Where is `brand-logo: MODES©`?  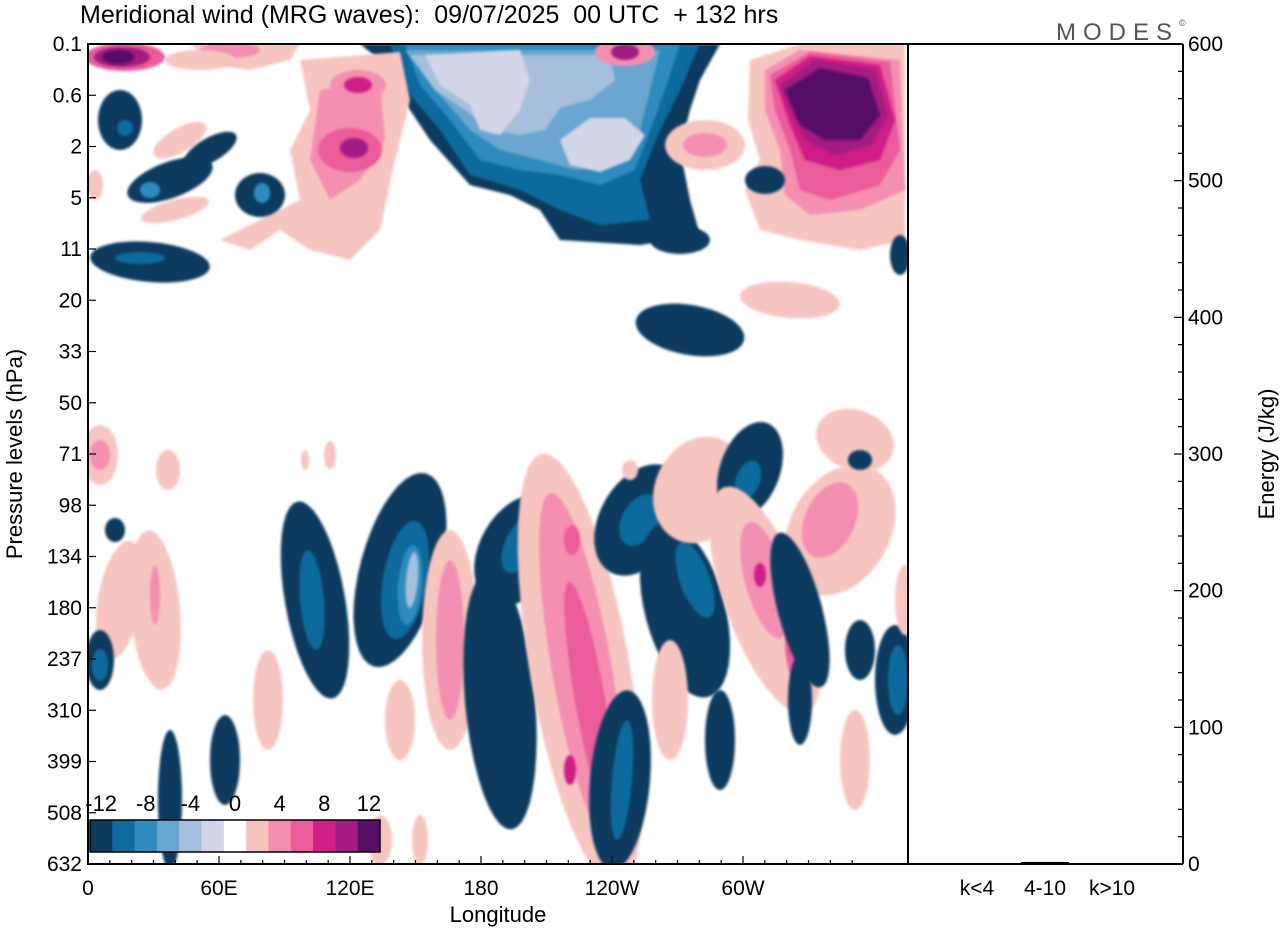 brand-logo: MODES© is located at coordinates (1121, 28).